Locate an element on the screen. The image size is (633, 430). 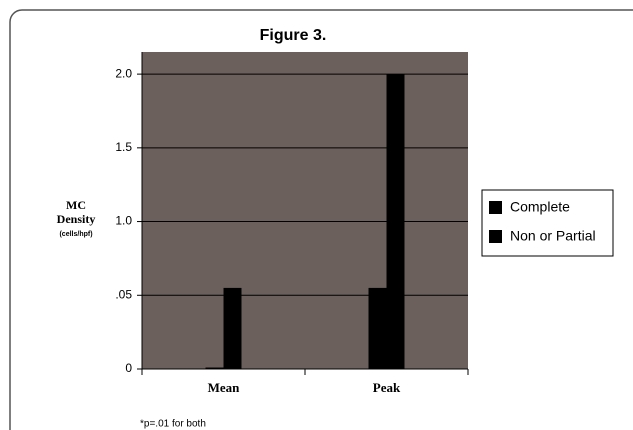
y-tick-label: 2.0 is located at coordinates (123, 73).